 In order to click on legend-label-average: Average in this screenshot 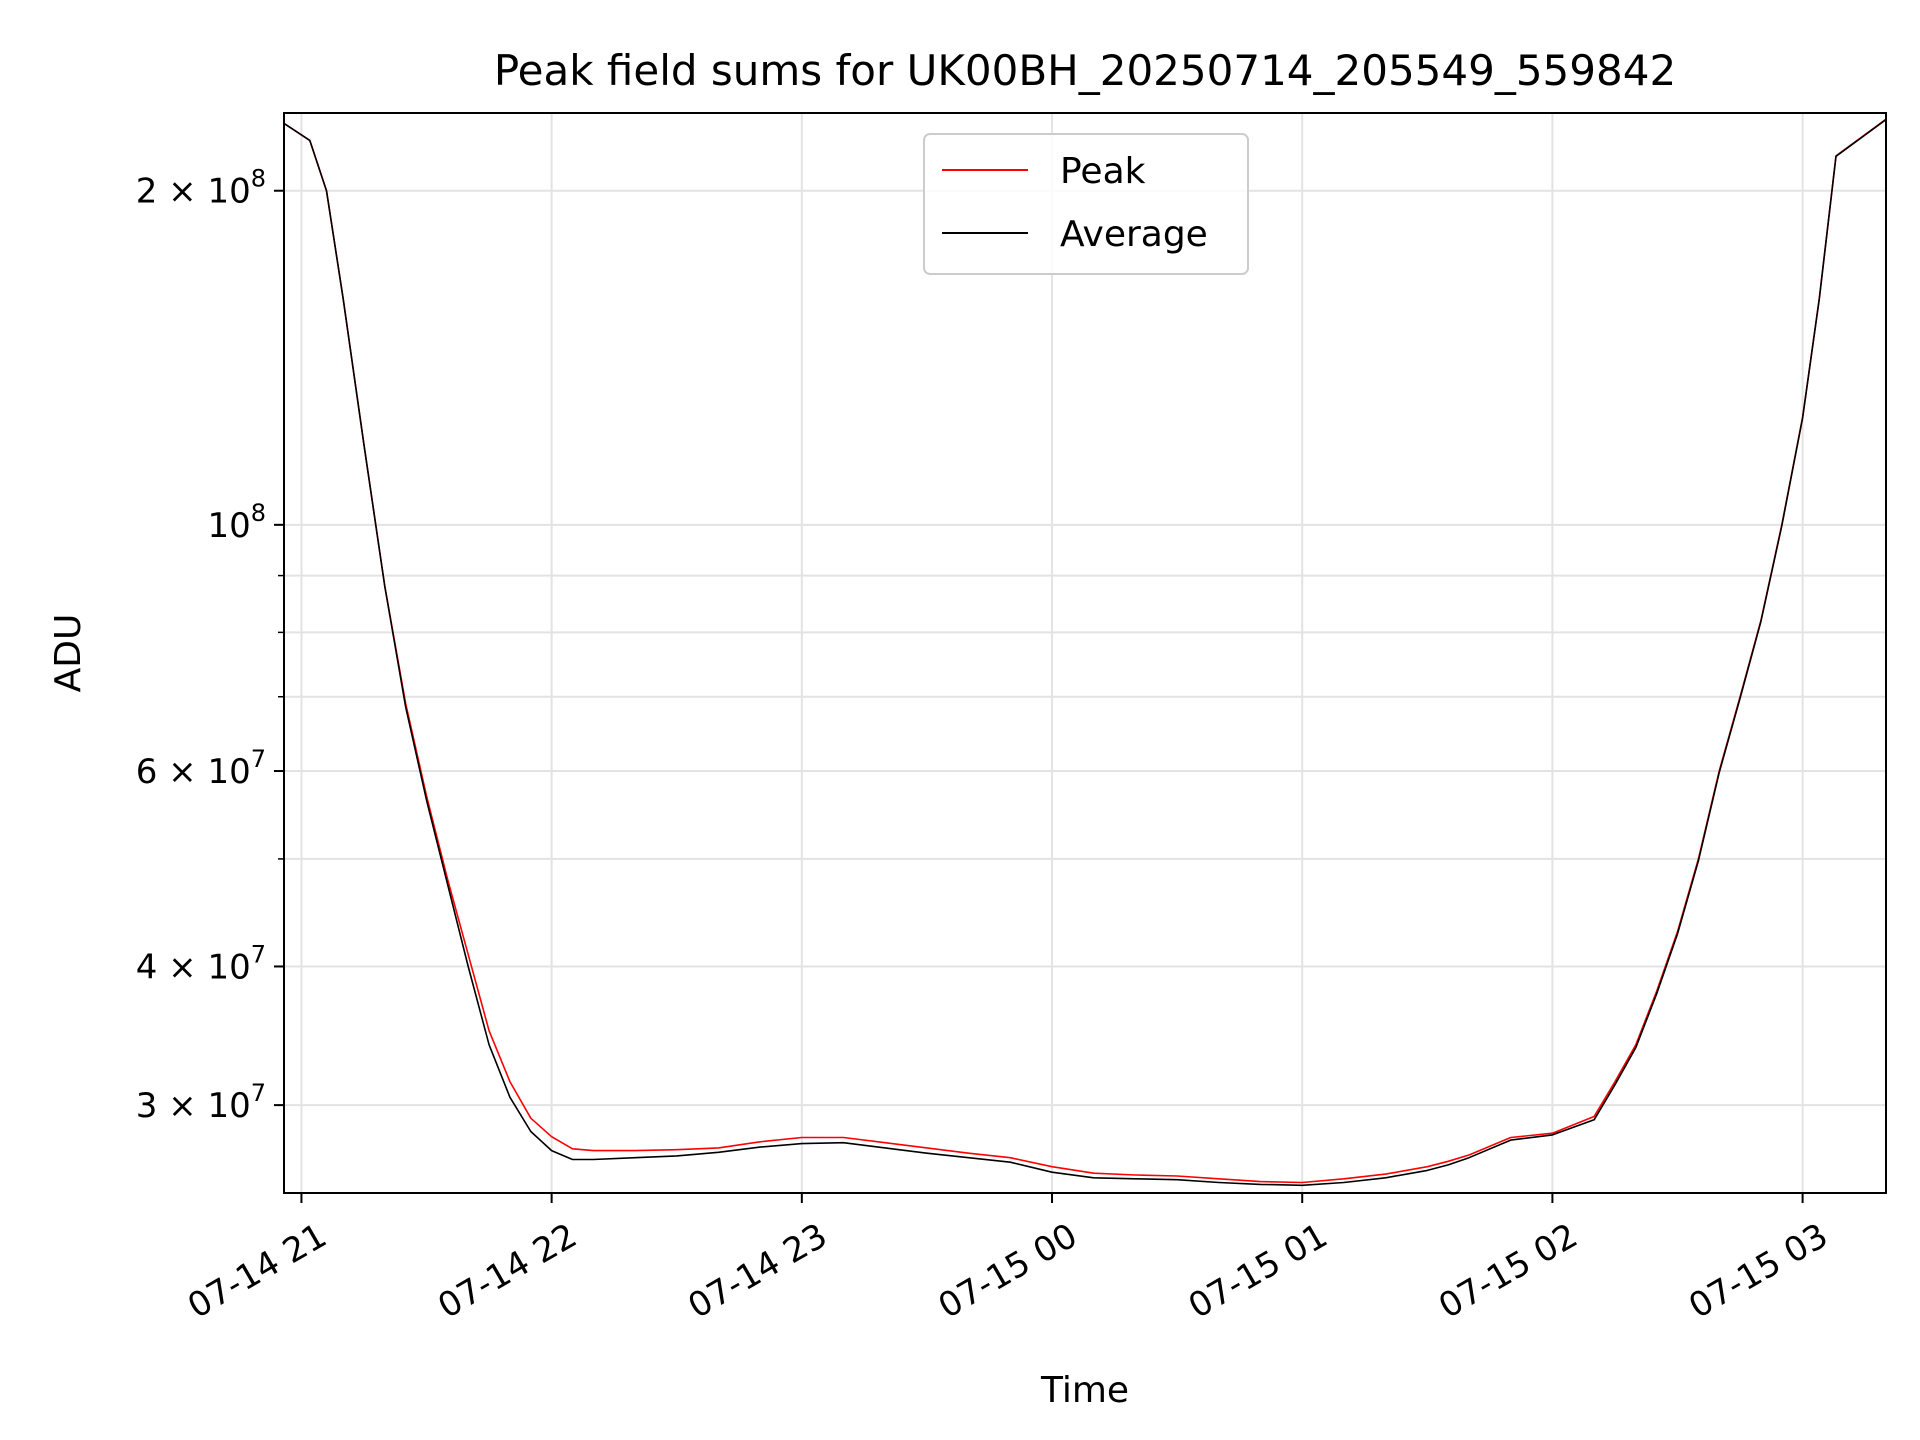, I will do `click(1134, 234)`.